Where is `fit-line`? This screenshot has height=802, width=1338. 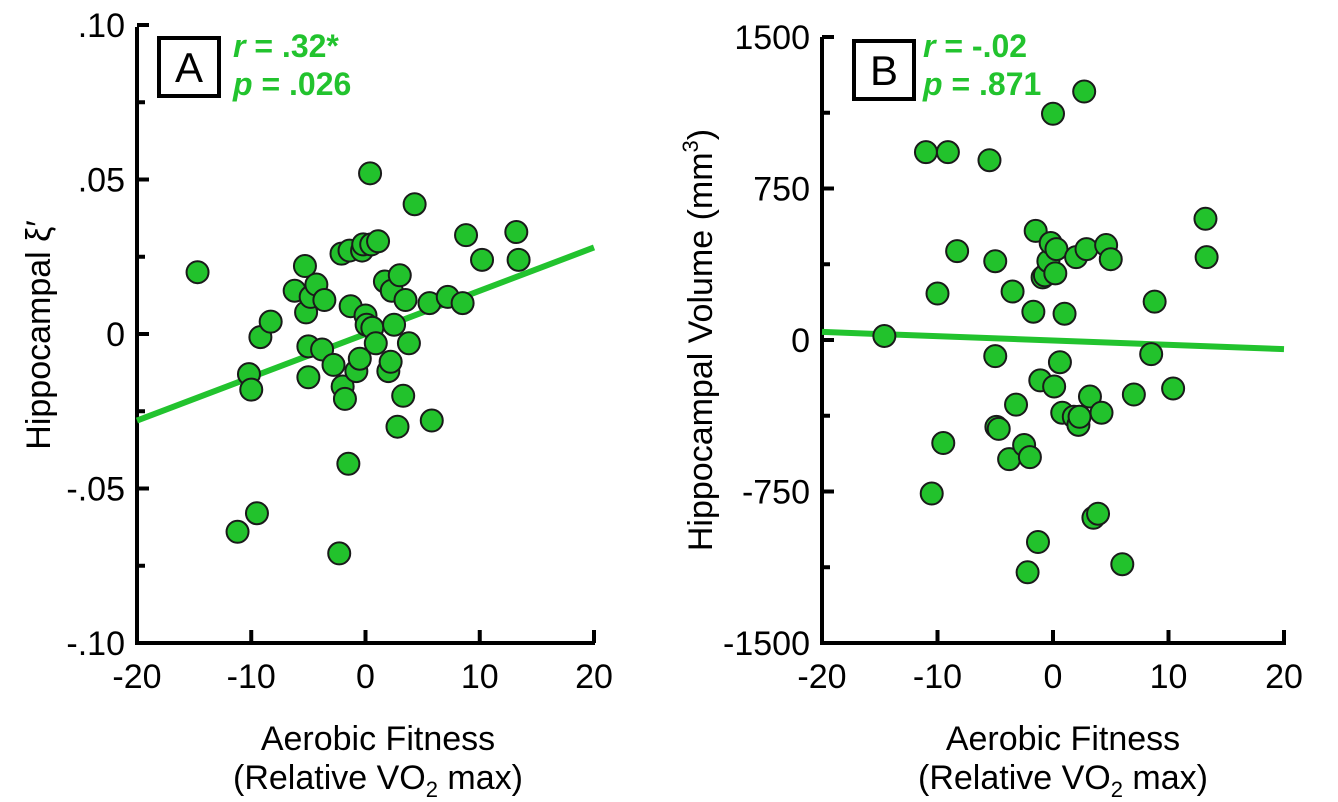 fit-line is located at coordinates (1053, 340).